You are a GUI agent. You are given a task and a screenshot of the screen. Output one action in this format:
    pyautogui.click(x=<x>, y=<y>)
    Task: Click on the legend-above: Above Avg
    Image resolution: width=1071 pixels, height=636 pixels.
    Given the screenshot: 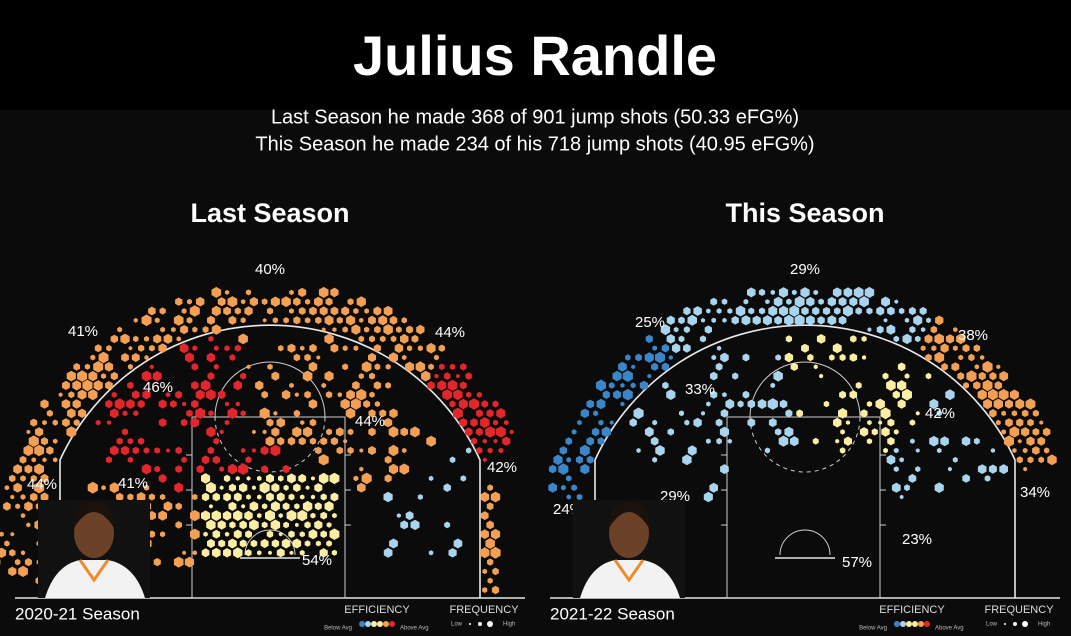 What is the action you would take?
    pyautogui.click(x=414, y=629)
    